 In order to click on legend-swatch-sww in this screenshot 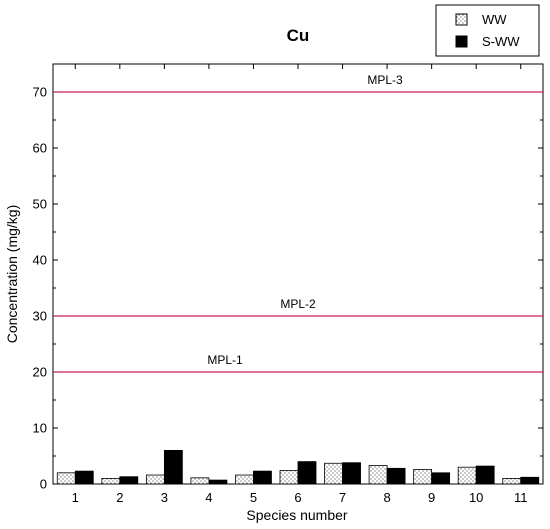, I will do `click(461, 41)`.